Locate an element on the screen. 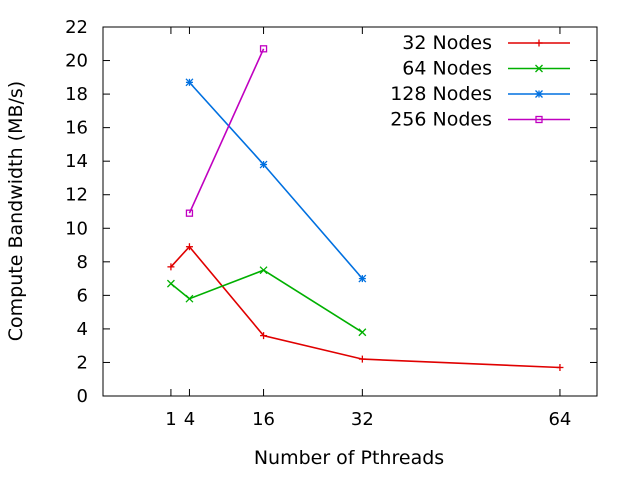  y-tick-label: 16 is located at coordinates (76, 128).